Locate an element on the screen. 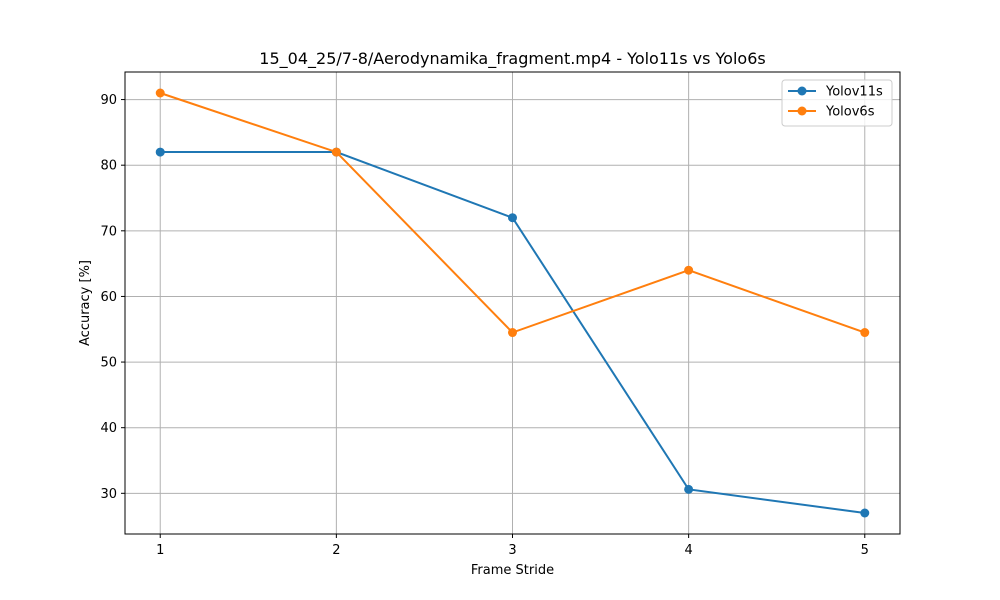  legend-label: Yolov6s is located at coordinates (850, 112).